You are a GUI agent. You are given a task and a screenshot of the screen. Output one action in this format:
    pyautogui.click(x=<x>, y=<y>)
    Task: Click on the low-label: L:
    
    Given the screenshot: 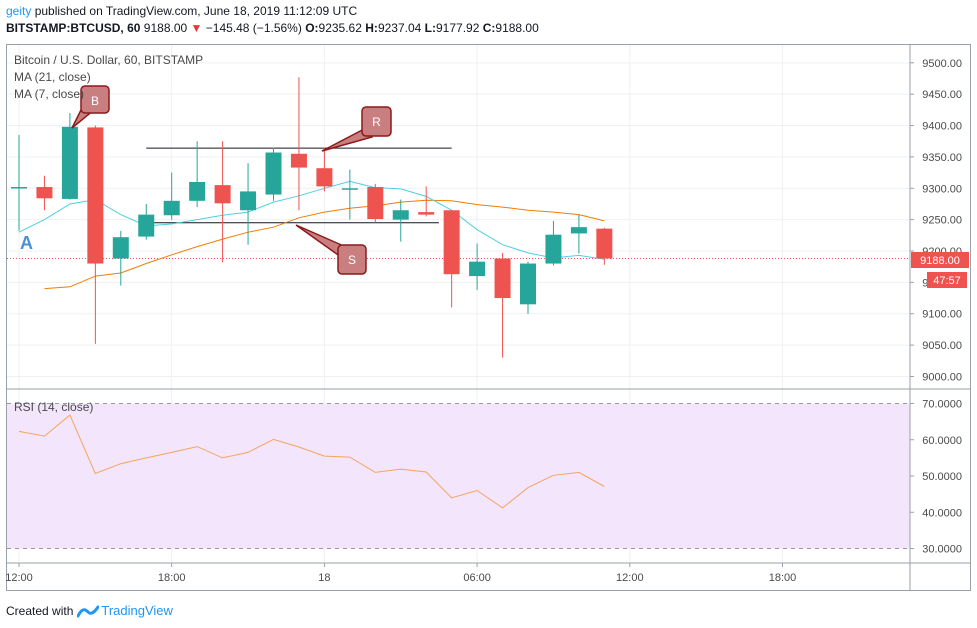 What is the action you would take?
    pyautogui.click(x=430, y=28)
    